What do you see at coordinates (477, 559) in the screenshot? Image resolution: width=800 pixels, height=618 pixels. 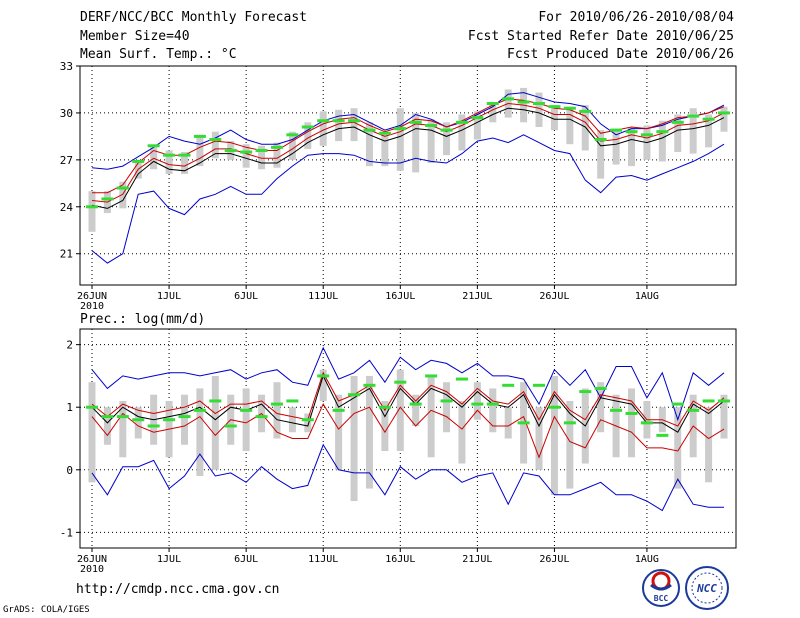 I see `panel2-xtick-label: 21JUL` at bounding box center [477, 559].